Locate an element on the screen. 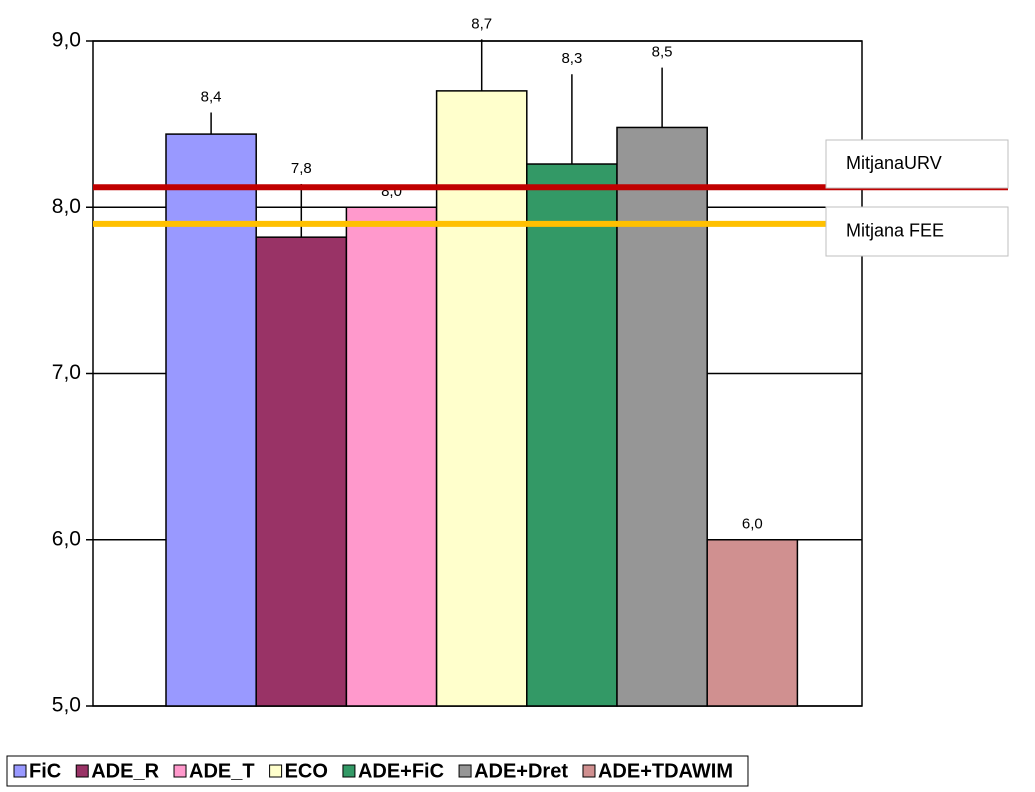  legend-frame is located at coordinates (377, 771).